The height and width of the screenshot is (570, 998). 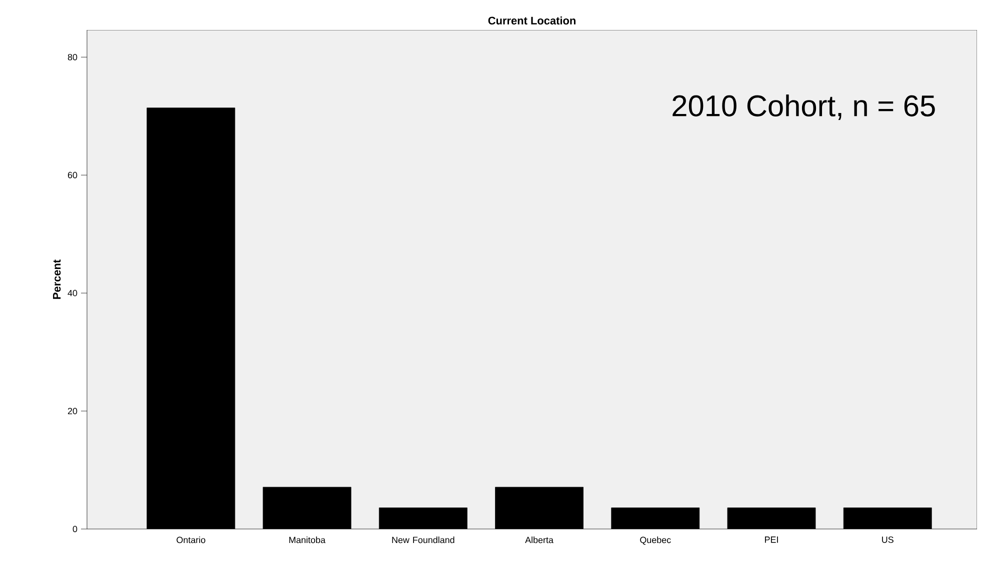 What do you see at coordinates (539, 540) in the screenshot?
I see `x-tick-label: Alberta` at bounding box center [539, 540].